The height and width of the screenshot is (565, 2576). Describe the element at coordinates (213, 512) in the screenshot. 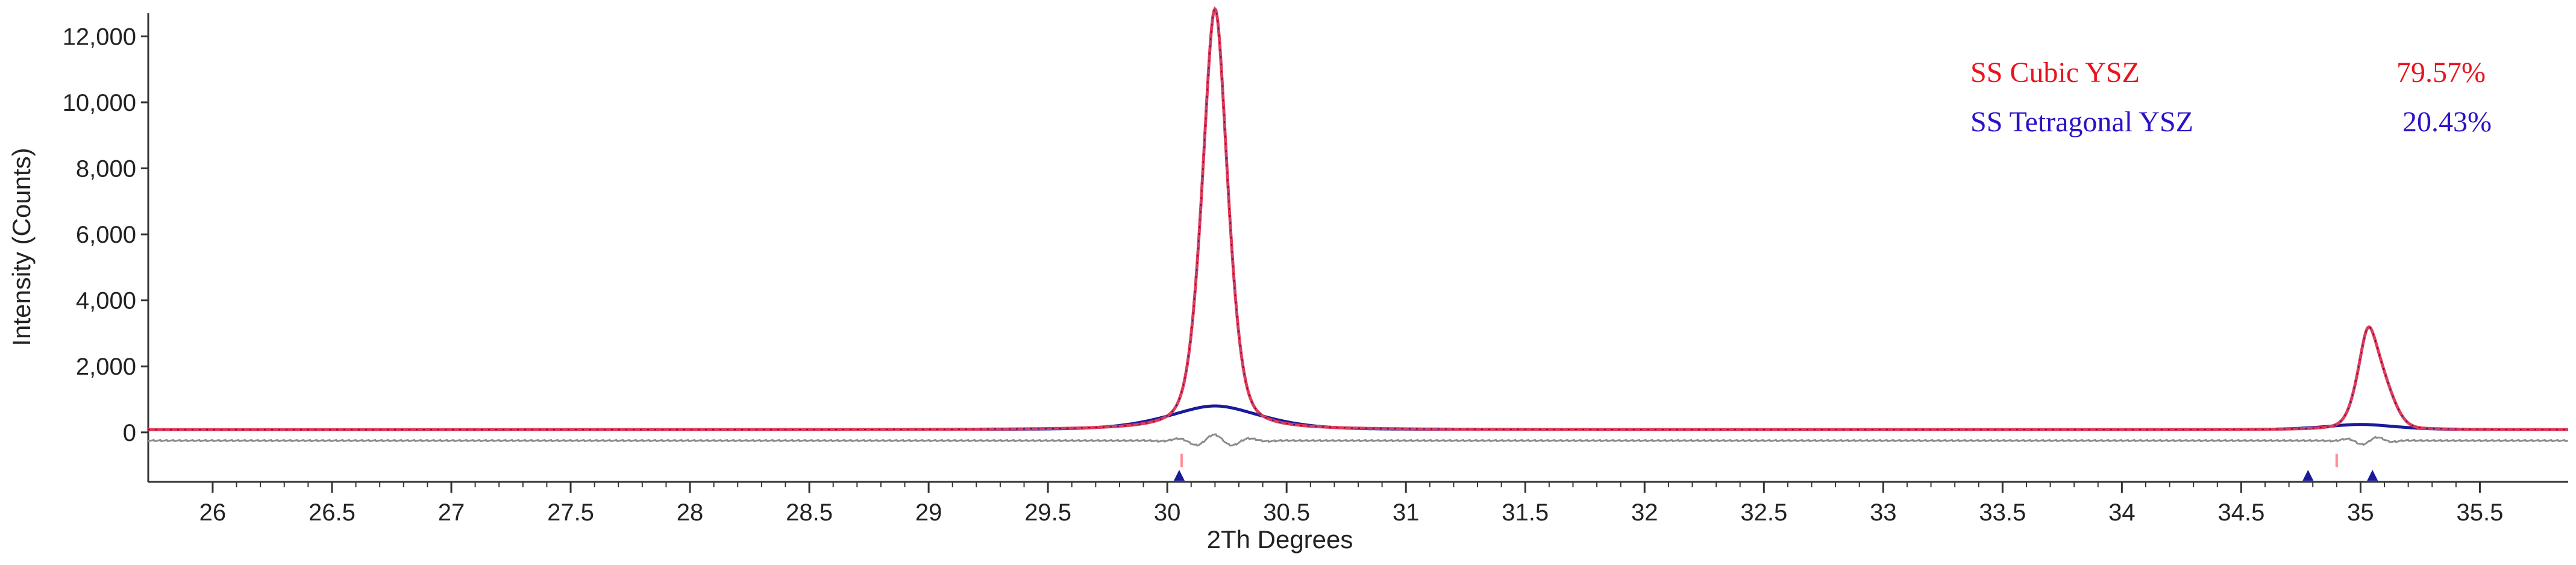

I see `x-tick-label: 26` at that location.